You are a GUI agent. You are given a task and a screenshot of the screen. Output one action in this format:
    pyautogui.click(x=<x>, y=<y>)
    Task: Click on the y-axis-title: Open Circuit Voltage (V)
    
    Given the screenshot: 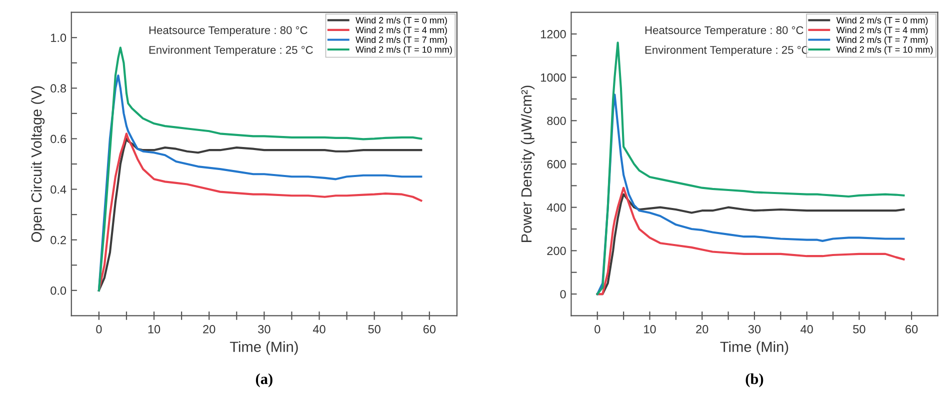 What is the action you would take?
    pyautogui.click(x=37, y=164)
    